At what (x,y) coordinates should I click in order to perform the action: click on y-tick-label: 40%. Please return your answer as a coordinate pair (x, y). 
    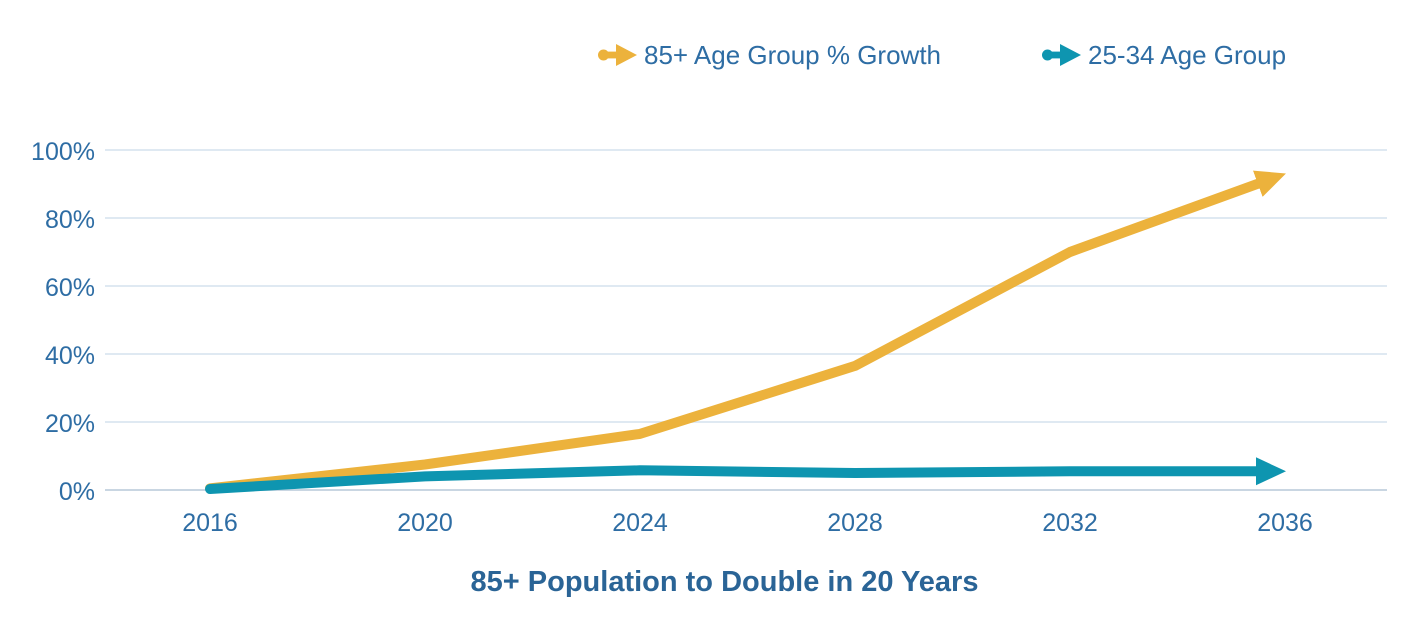
    Looking at the image, I should click on (70, 356).